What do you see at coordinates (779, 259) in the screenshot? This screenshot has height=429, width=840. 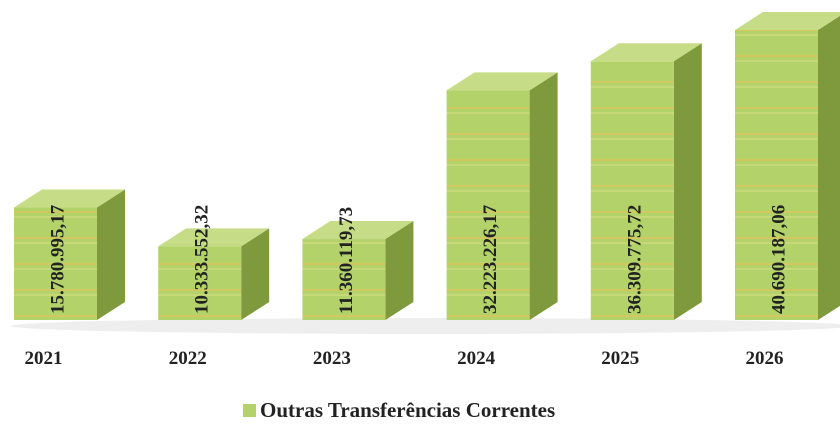 I see `value-label: 40.690.187,06` at bounding box center [779, 259].